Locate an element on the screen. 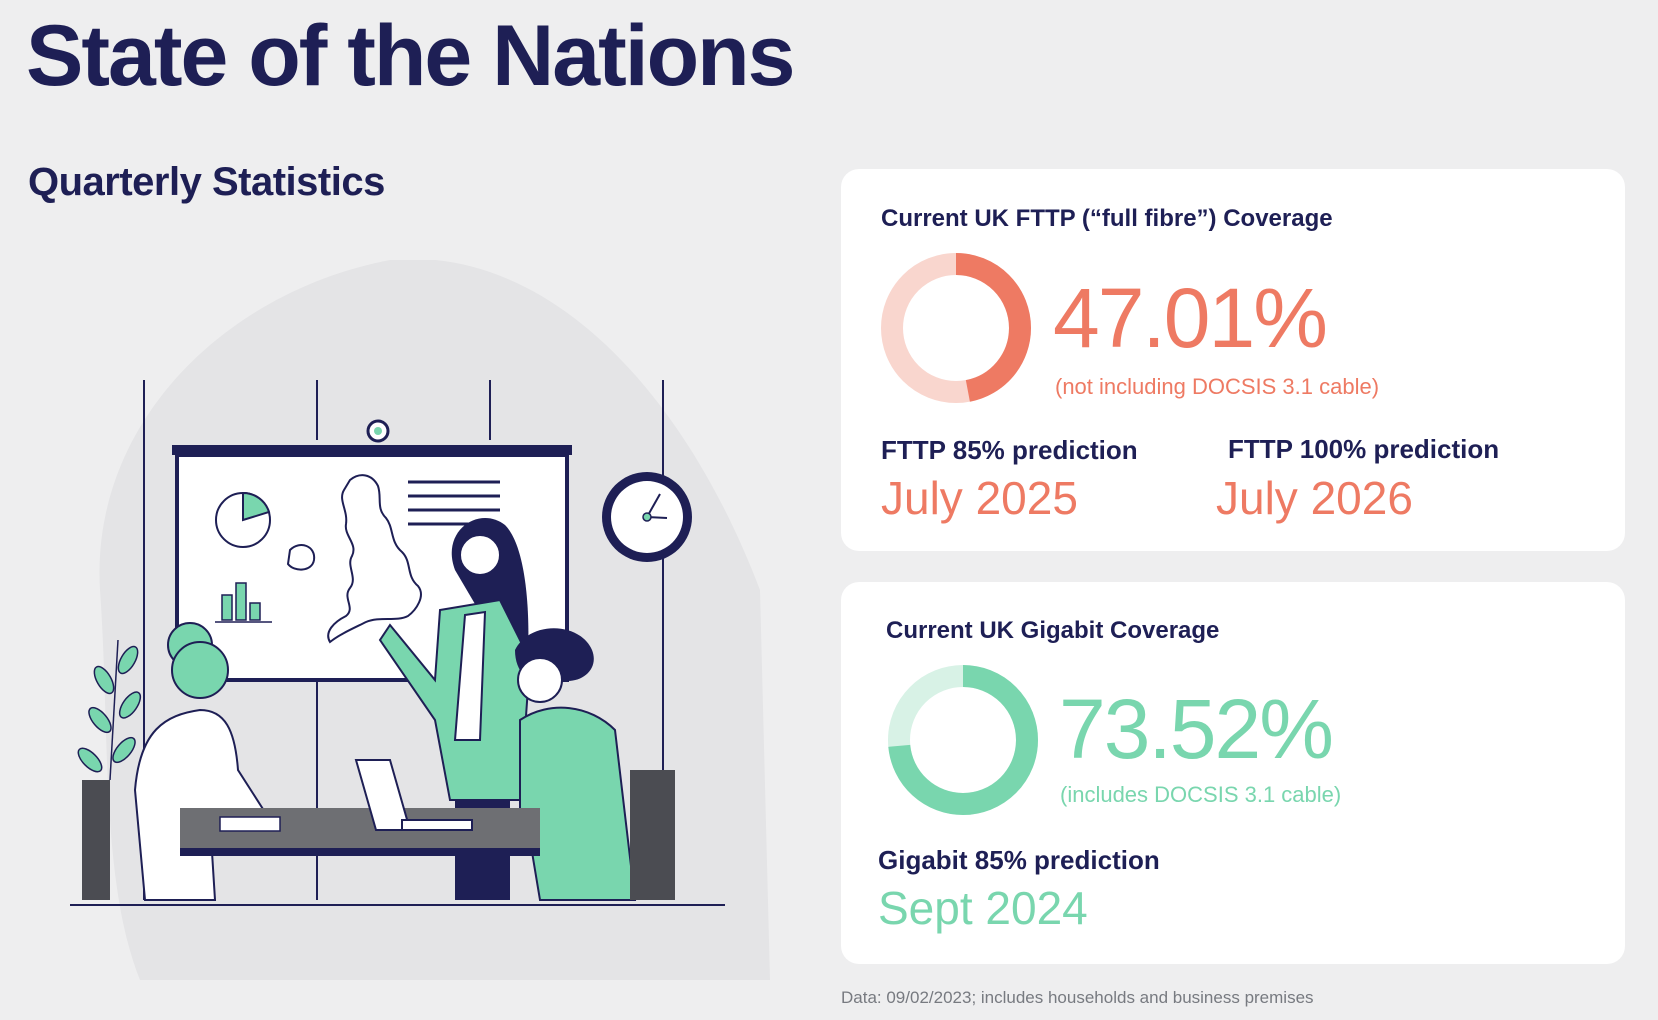 The image size is (1658, 1020). whiteboard is located at coordinates (372, 550).